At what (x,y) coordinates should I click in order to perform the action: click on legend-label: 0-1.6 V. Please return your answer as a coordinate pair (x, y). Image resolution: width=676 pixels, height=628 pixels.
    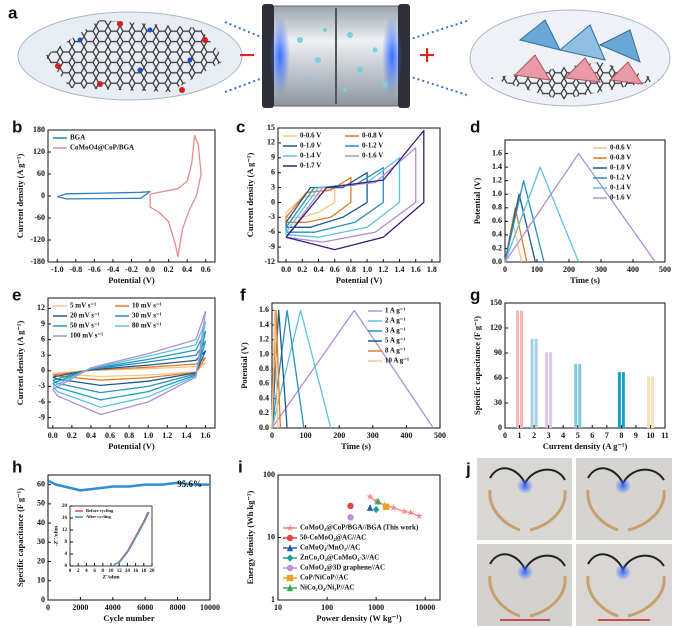
    Looking at the image, I should click on (620, 198).